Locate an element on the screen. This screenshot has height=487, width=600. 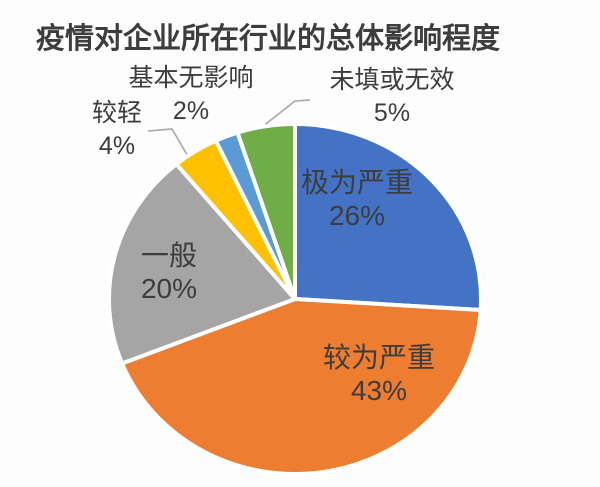
pie-slice-not-filled-or-invalid is located at coordinates (266, 211).